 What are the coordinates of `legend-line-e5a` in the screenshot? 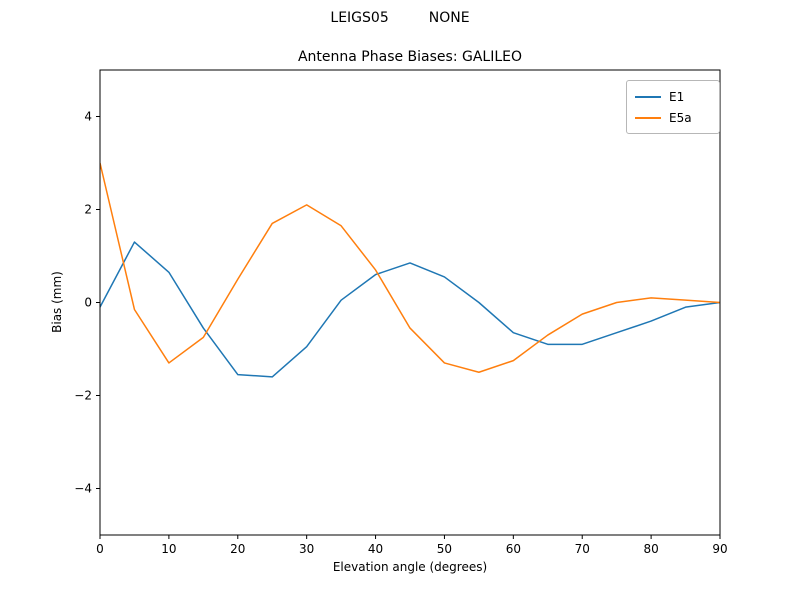 It's located at (648, 117).